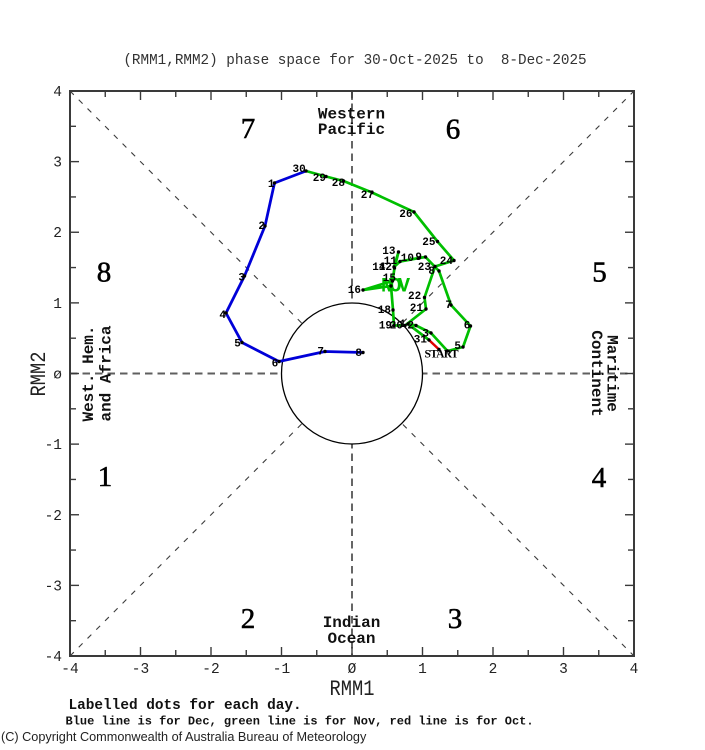 This screenshot has height=750, width=705. Describe the element at coordinates (351, 115) in the screenshot. I see `svg-text: Western` at that location.